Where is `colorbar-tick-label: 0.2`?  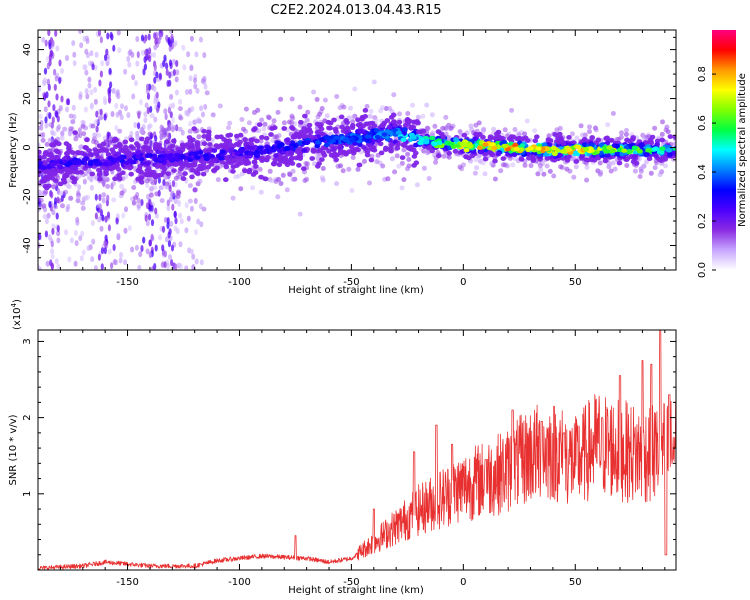 colorbar-tick-label: 0.2 is located at coordinates (702, 221).